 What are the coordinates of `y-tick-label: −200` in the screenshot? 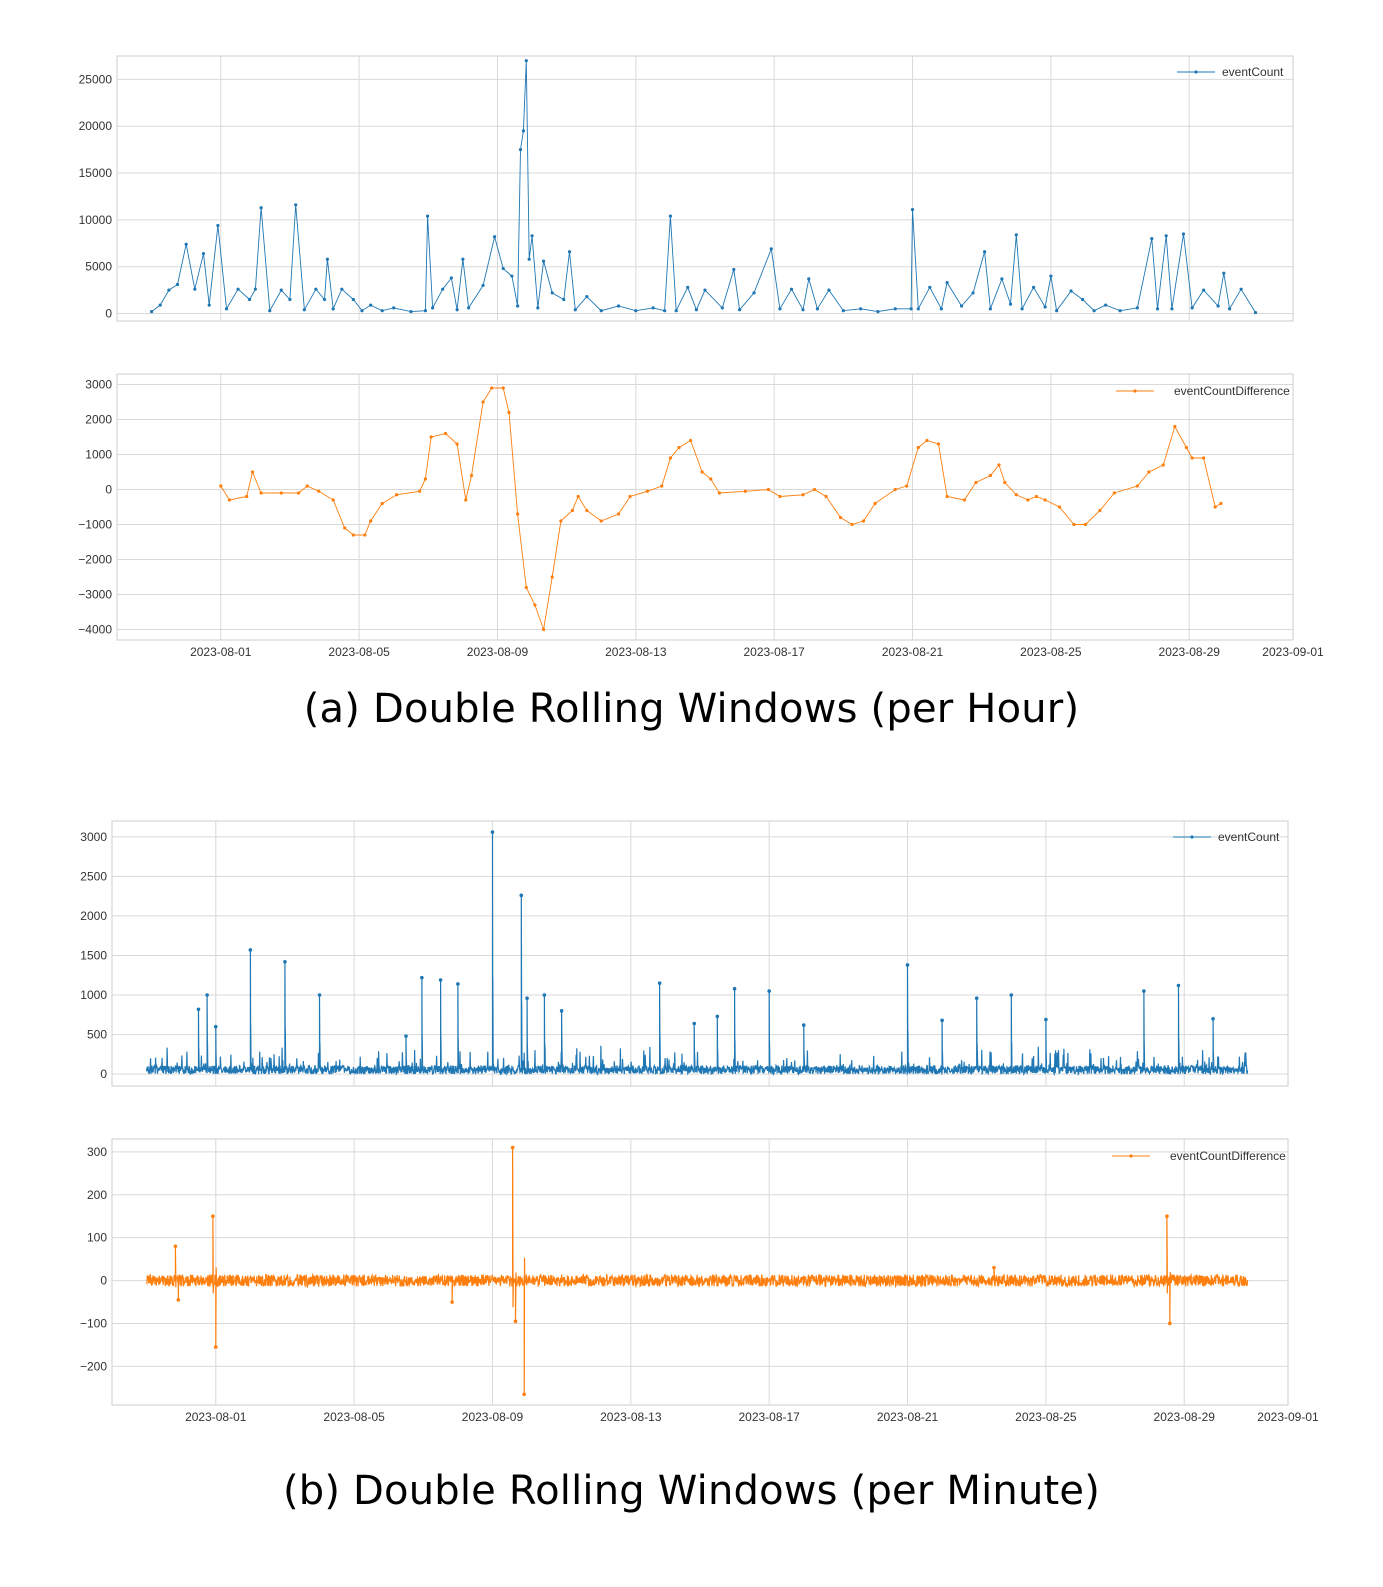 It's located at (93, 1366).